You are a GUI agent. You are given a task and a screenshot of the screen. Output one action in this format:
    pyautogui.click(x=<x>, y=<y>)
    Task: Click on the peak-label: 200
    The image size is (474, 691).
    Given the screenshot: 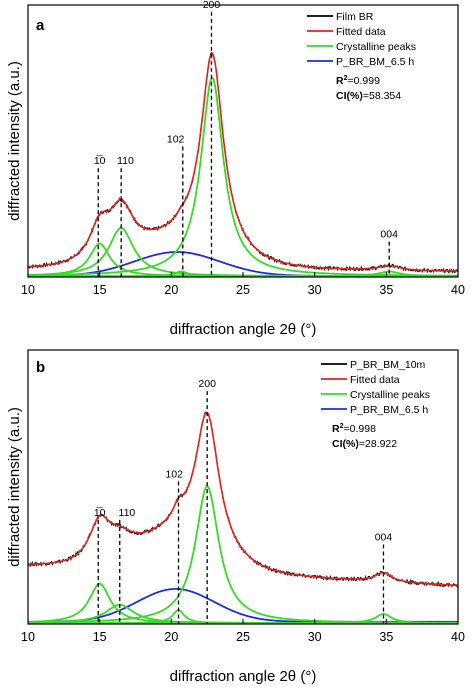 What is the action you would take?
    pyautogui.click(x=207, y=384)
    